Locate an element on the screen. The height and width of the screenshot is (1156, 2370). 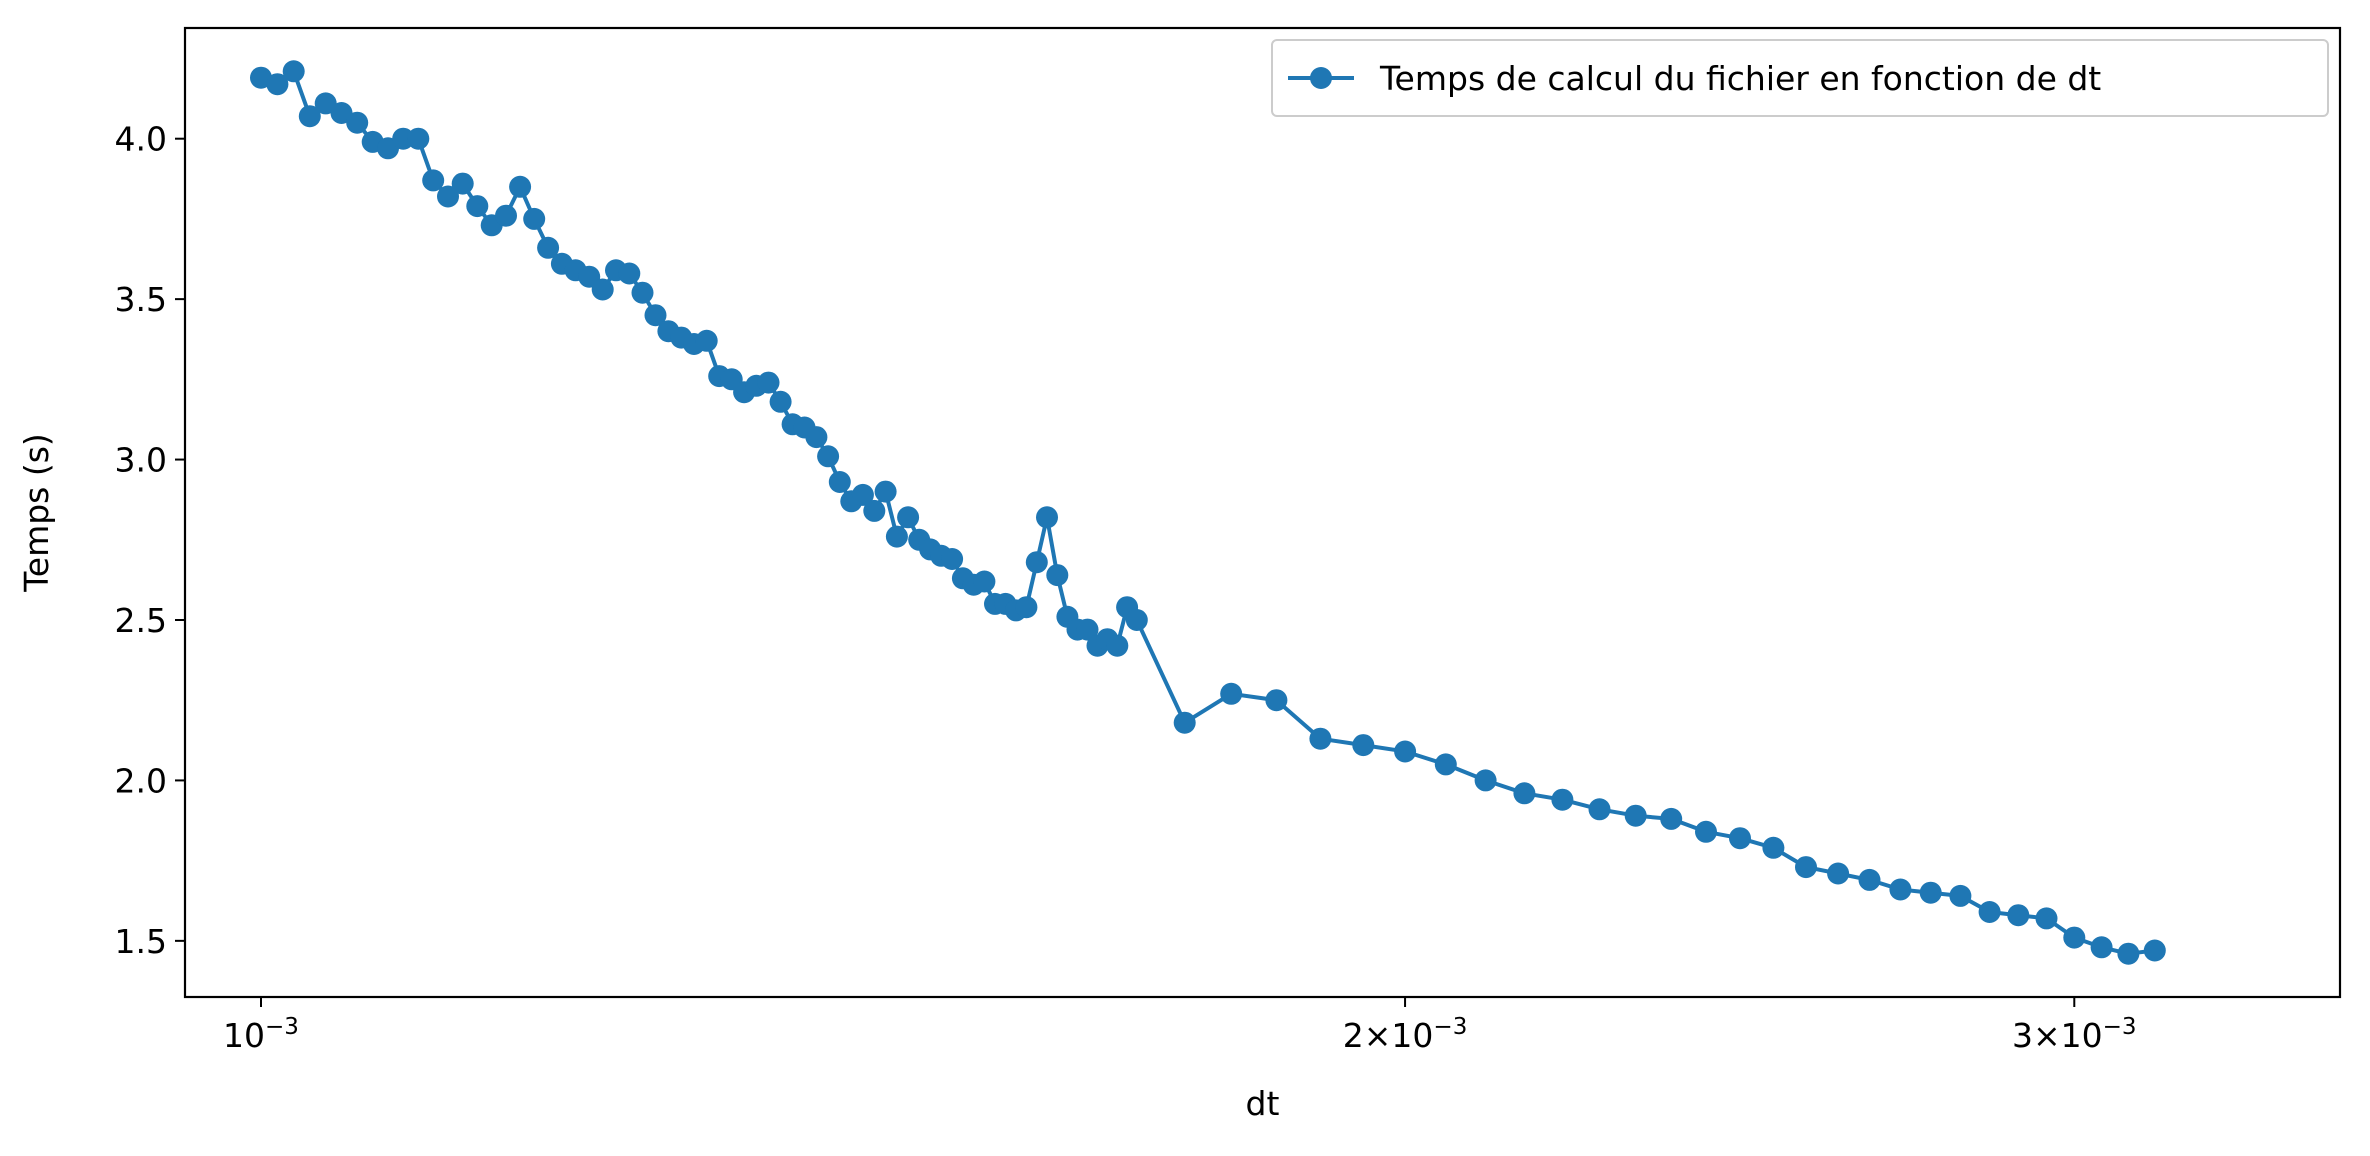
x-tick-label: 10−3 is located at coordinates (261, 1034).